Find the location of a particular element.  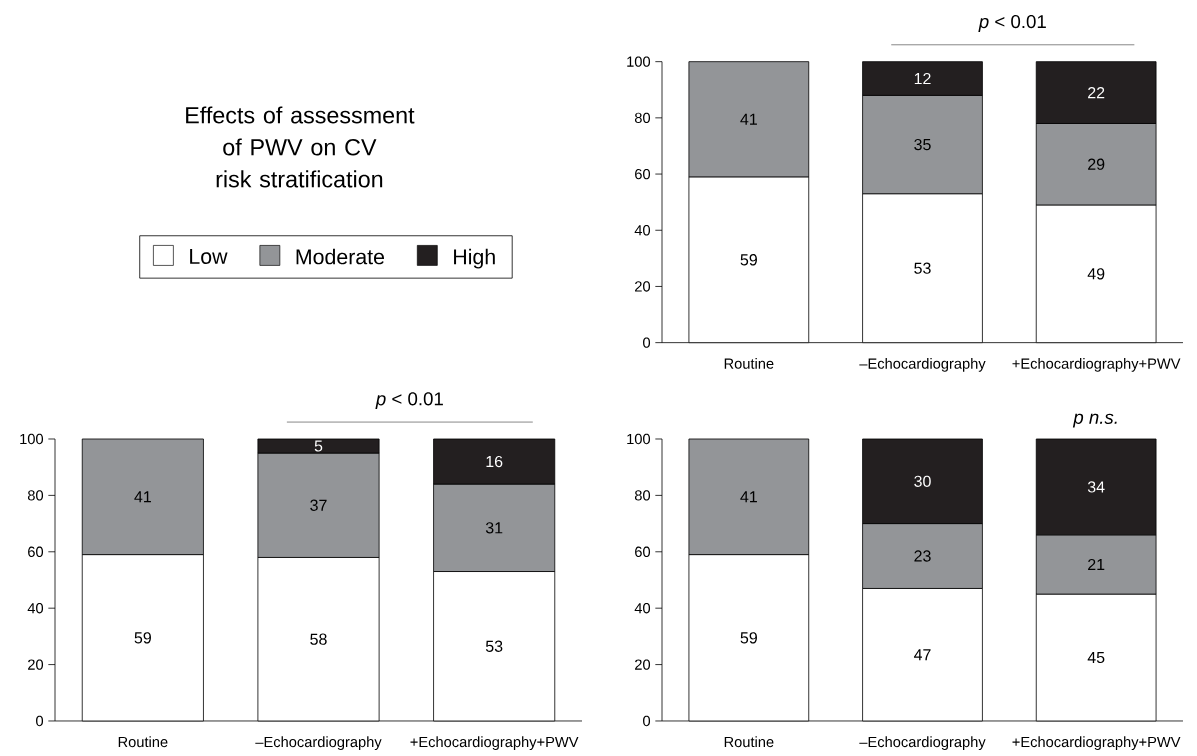

data-label: 16 is located at coordinates (494, 461).